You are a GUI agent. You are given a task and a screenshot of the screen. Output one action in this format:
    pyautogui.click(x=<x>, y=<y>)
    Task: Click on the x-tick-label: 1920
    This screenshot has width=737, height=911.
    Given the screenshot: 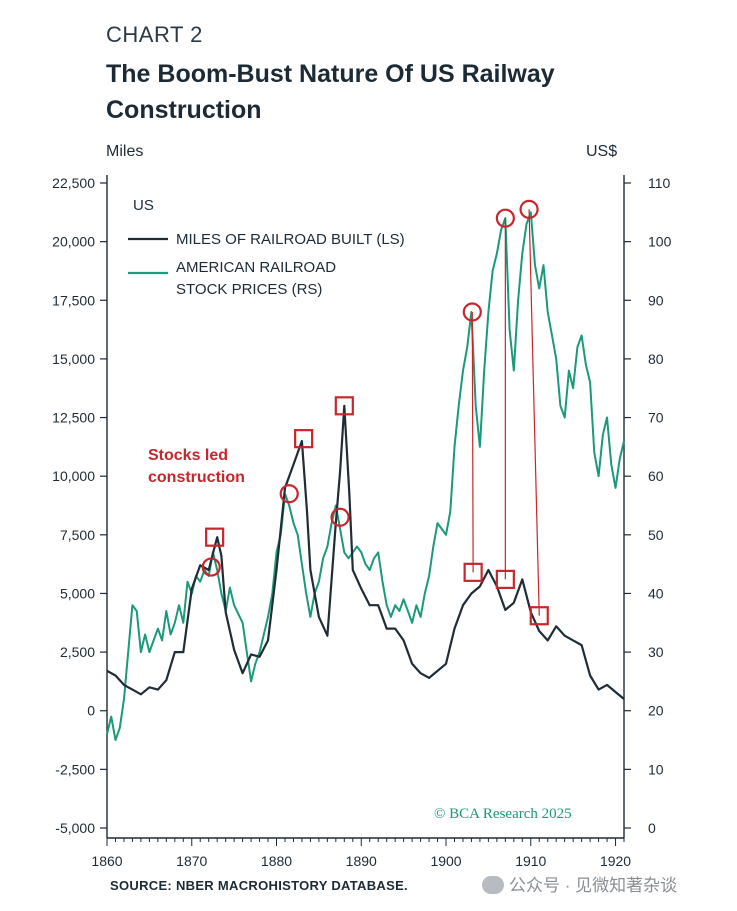 What is the action you would take?
    pyautogui.click(x=615, y=861)
    